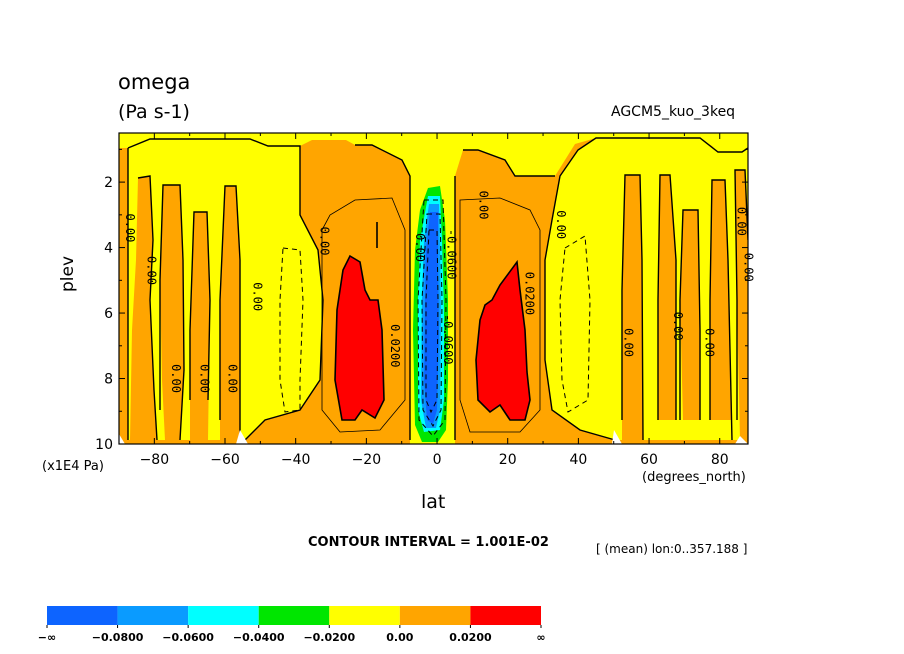 This screenshot has width=904, height=654. Describe the element at coordinates (578, 460) in the screenshot. I see `x-tick-label: 40` at that location.